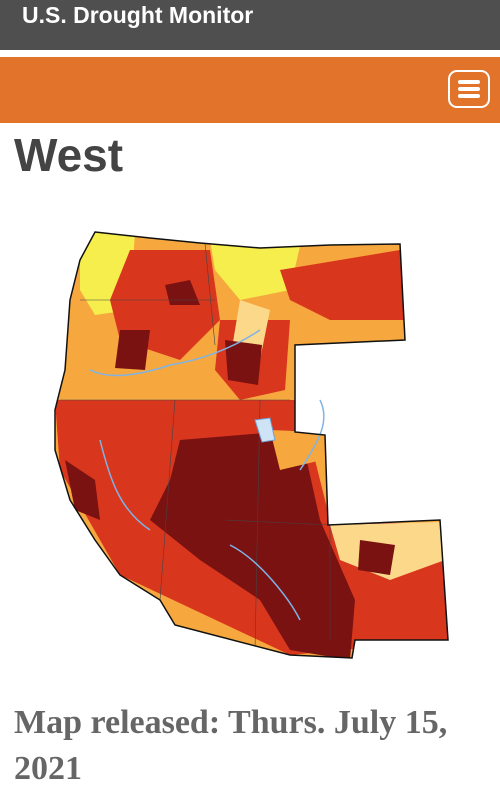 Image resolution: width=500 pixels, height=801 pixels. What do you see at coordinates (138, 15) in the screenshot?
I see `site-title: U.S. Drought Monitor` at bounding box center [138, 15].